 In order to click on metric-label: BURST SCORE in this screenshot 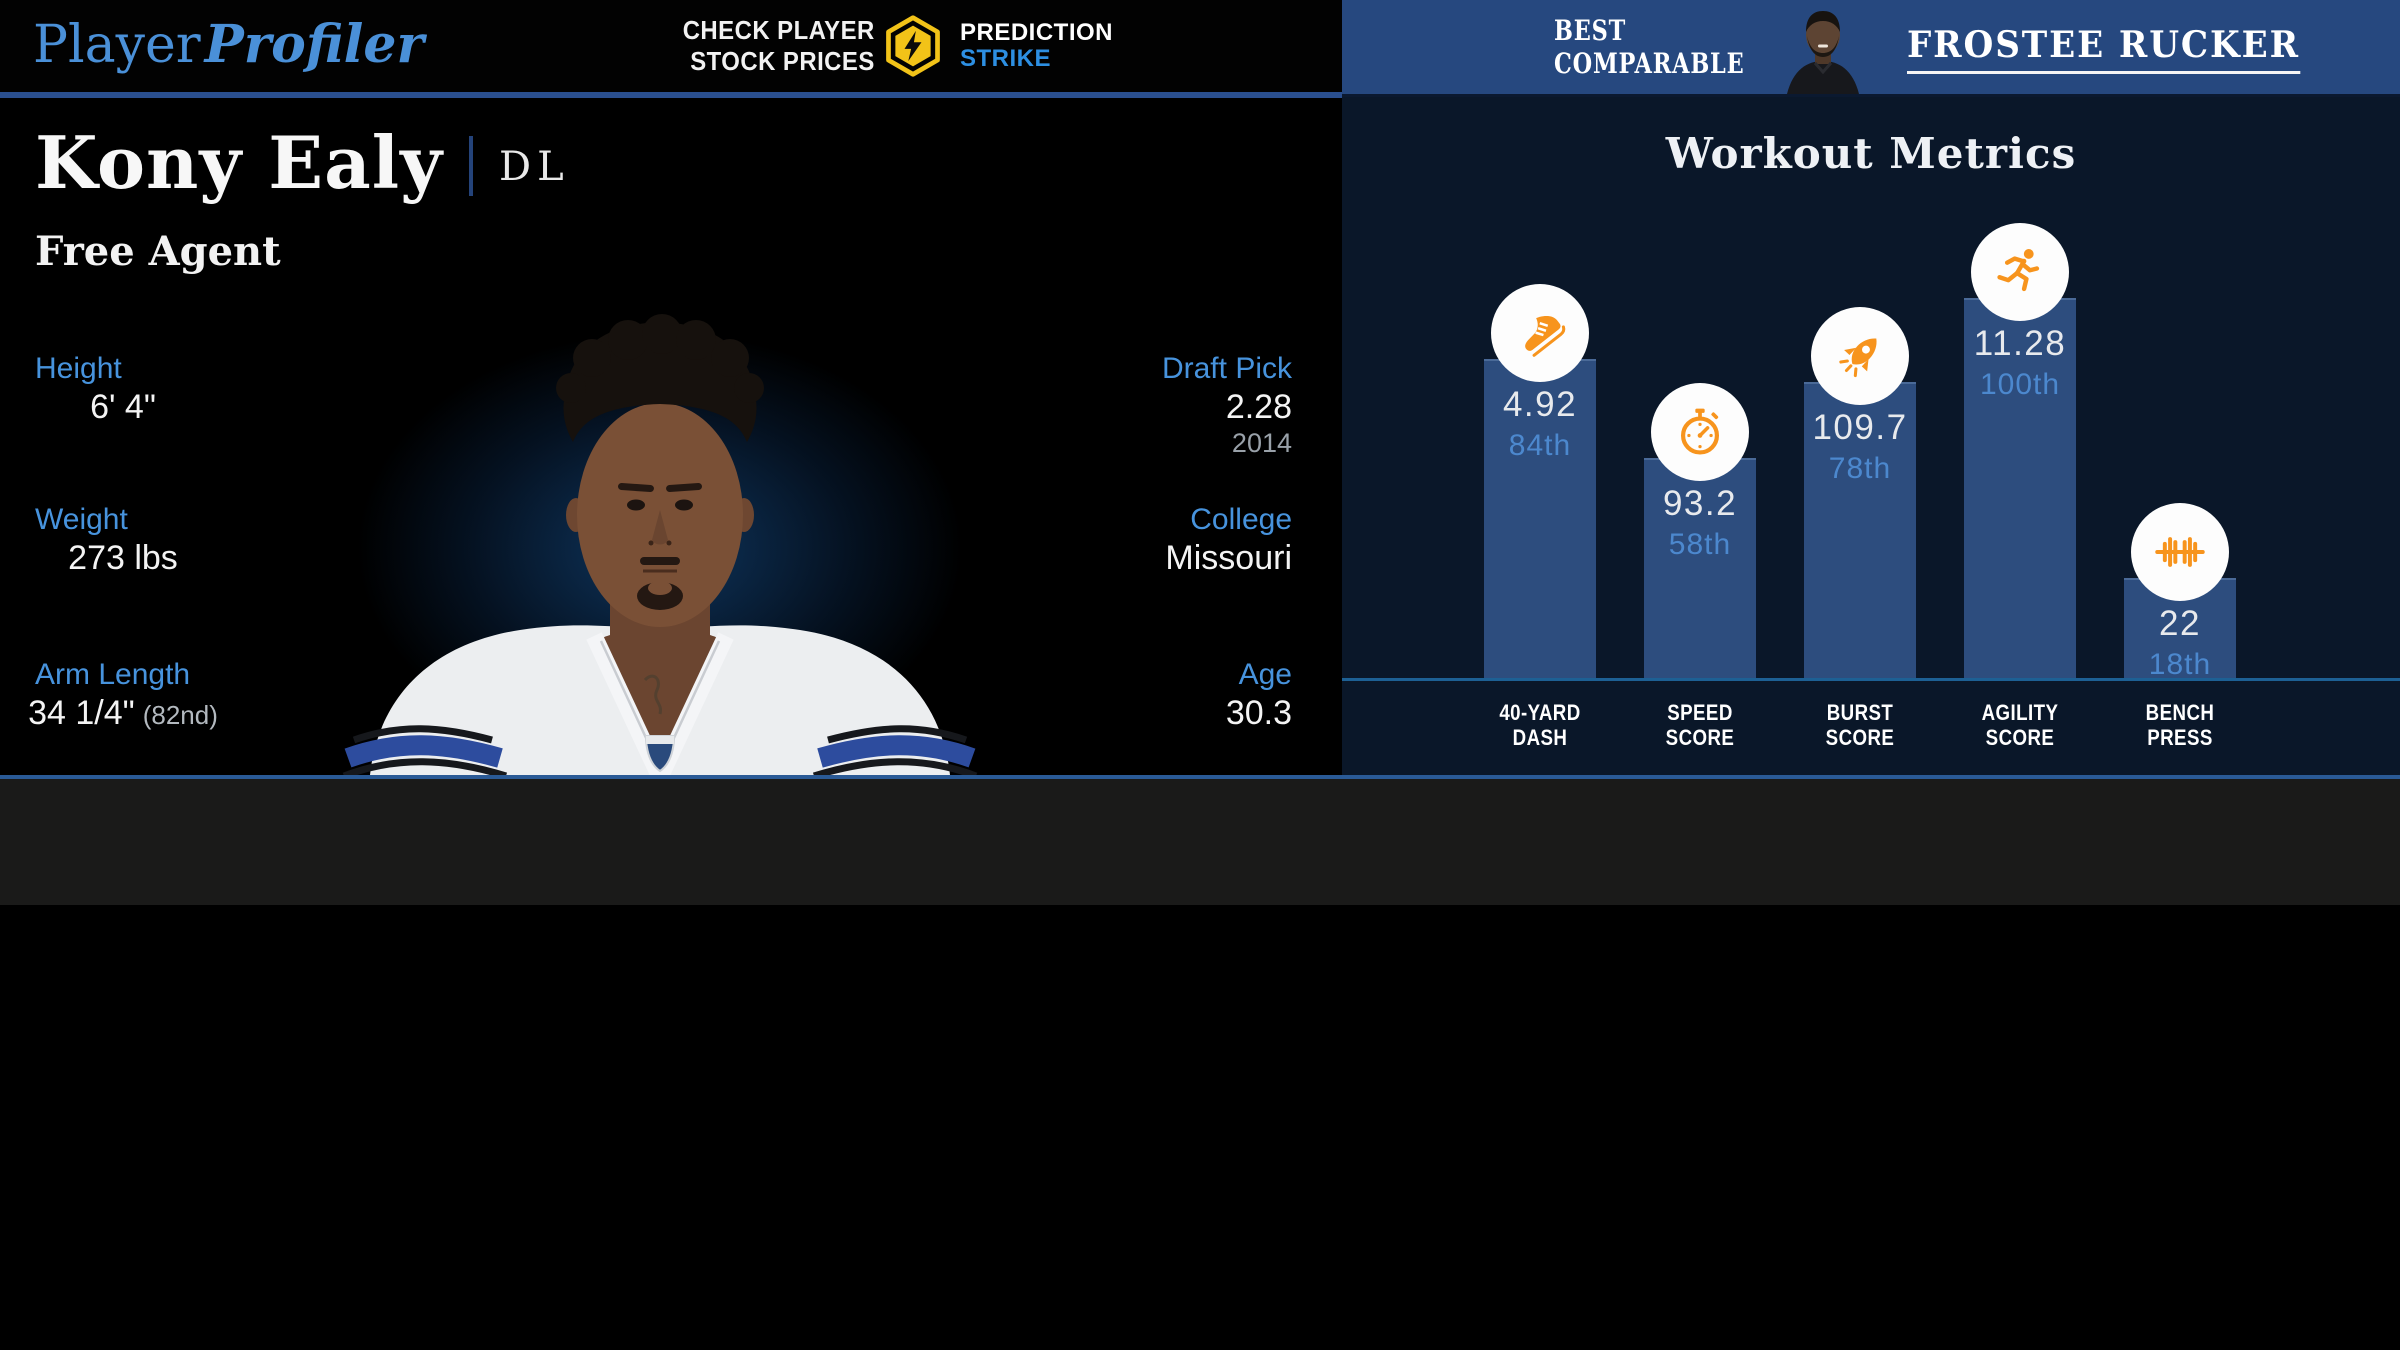, I will do `click(1860, 725)`.